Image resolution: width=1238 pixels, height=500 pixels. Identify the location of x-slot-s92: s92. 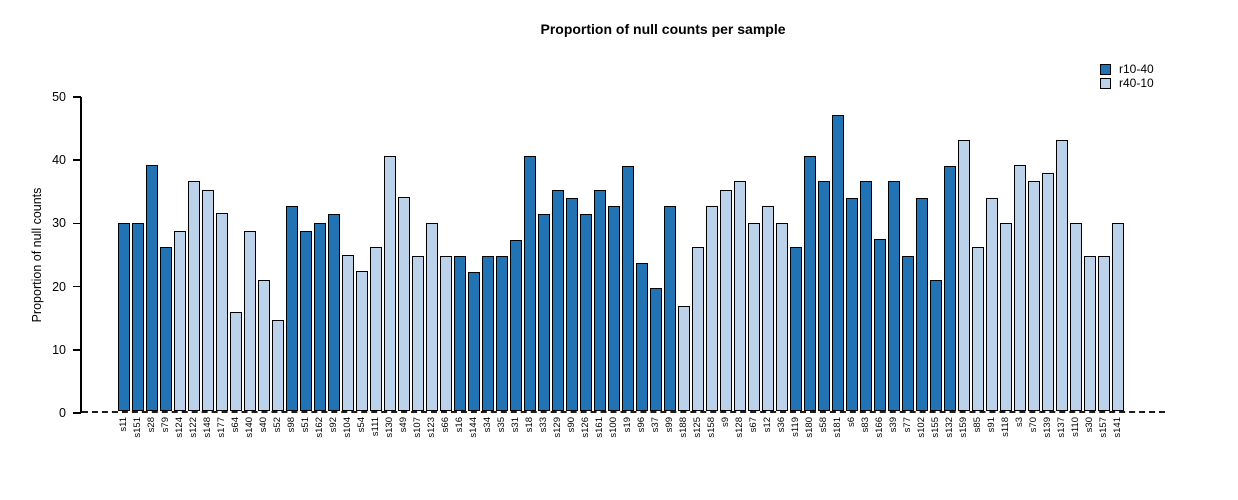
(334, 441).